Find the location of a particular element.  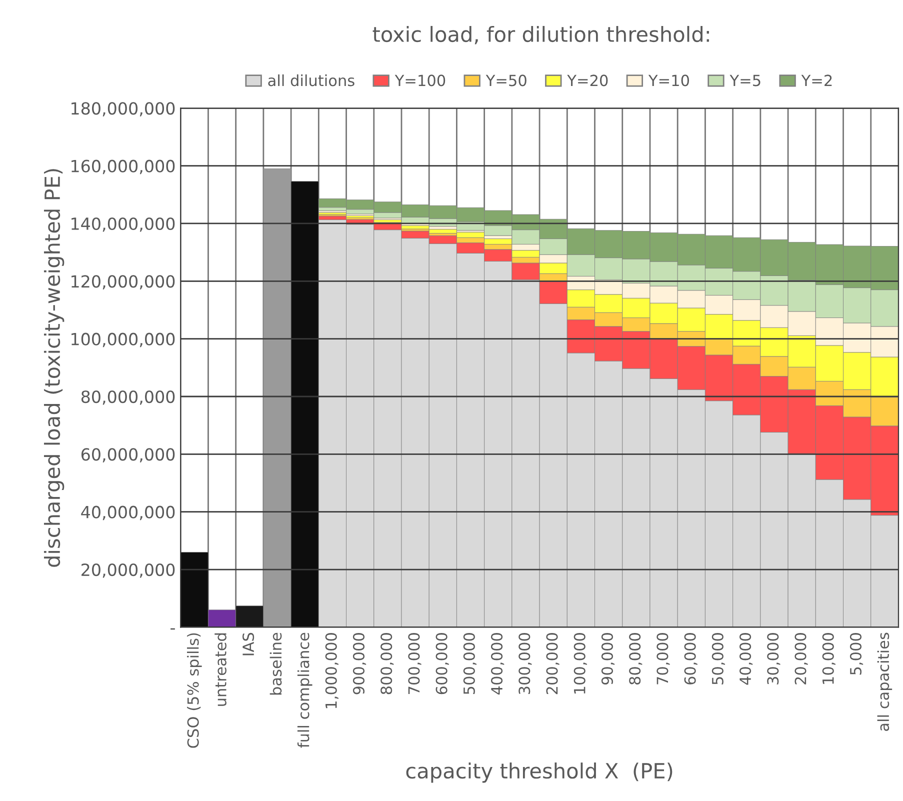

y-tick-label: 40,000,000 is located at coordinates (128, 513).